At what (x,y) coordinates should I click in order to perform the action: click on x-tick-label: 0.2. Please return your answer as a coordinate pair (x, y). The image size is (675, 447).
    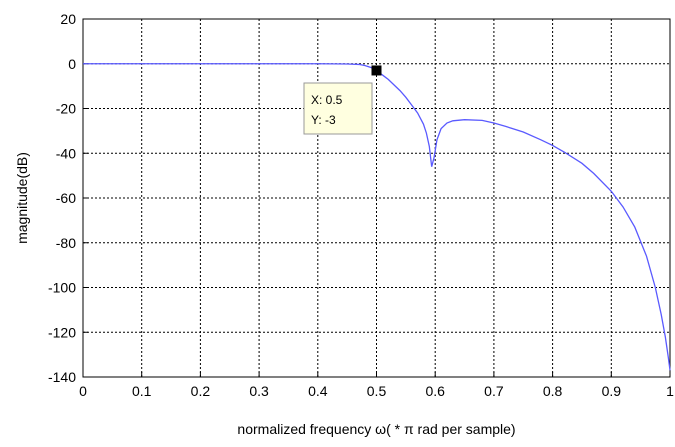
    Looking at the image, I should click on (201, 391).